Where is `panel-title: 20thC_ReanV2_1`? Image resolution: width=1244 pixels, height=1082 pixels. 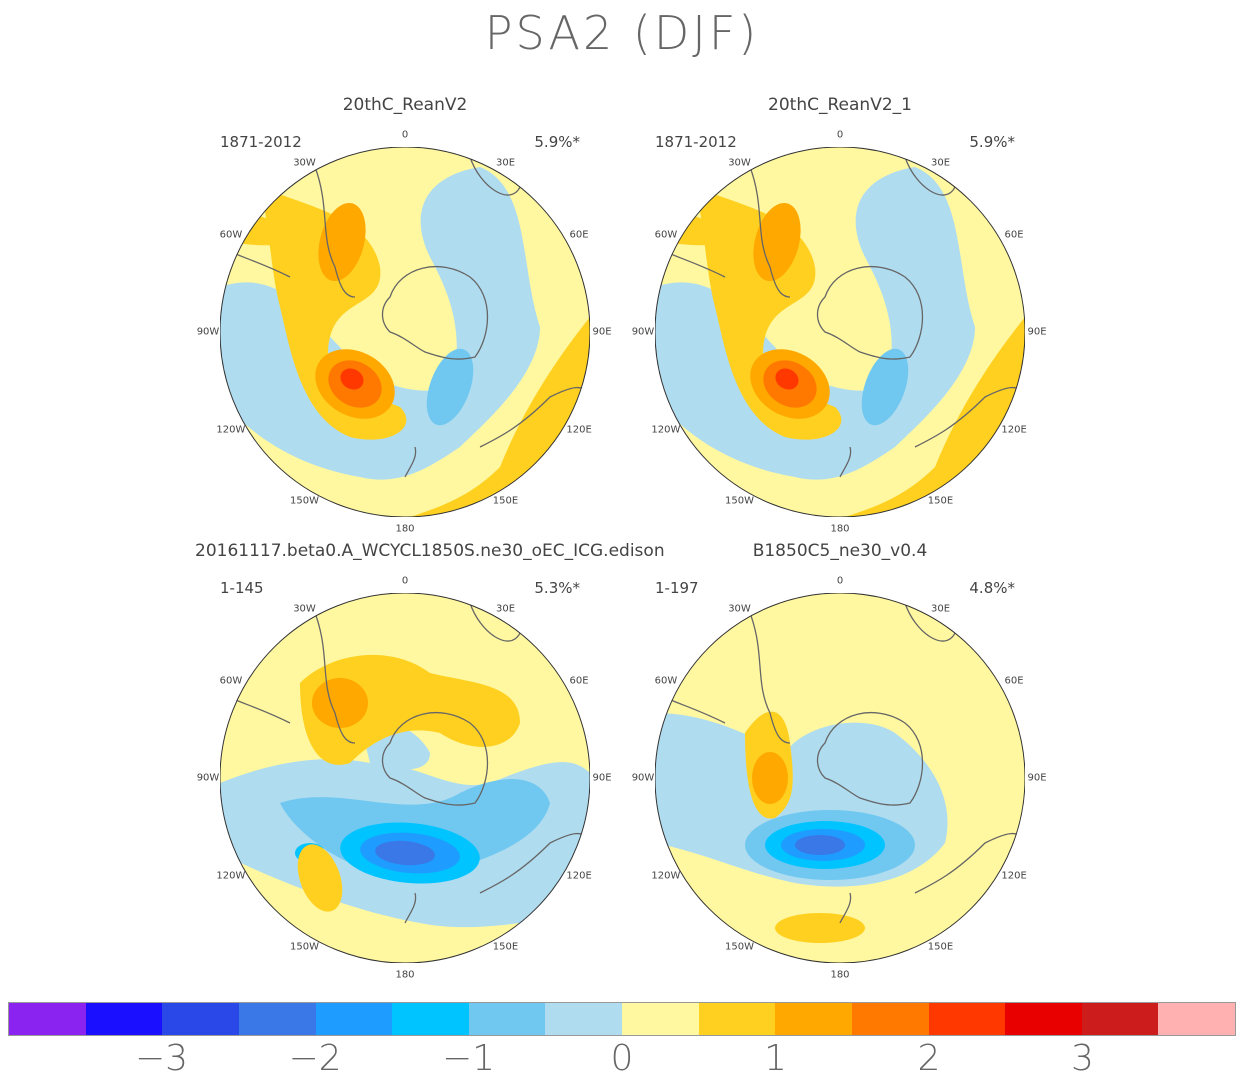
panel-title: 20thC_ReanV2_1 is located at coordinates (840, 105).